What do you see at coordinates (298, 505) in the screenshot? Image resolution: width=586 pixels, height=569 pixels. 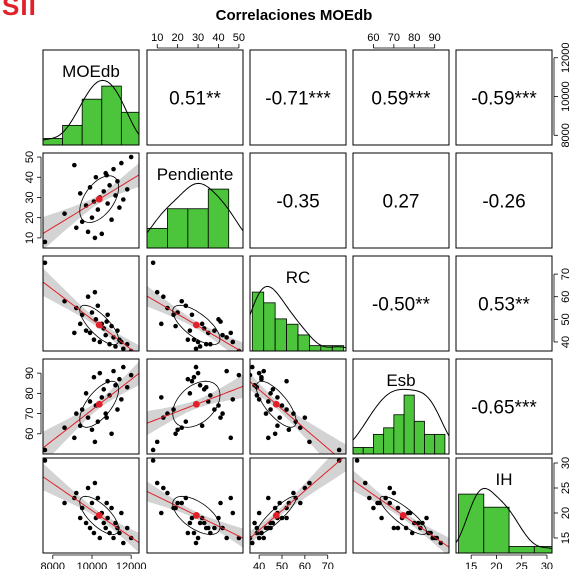 I see `panel-IH-RC` at bounding box center [298, 505].